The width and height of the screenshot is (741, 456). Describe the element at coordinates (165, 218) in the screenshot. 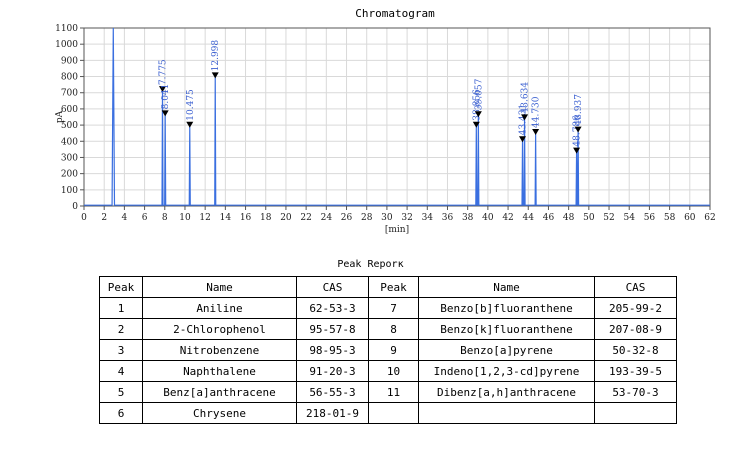

I see `x-tick-label: 8` at that location.